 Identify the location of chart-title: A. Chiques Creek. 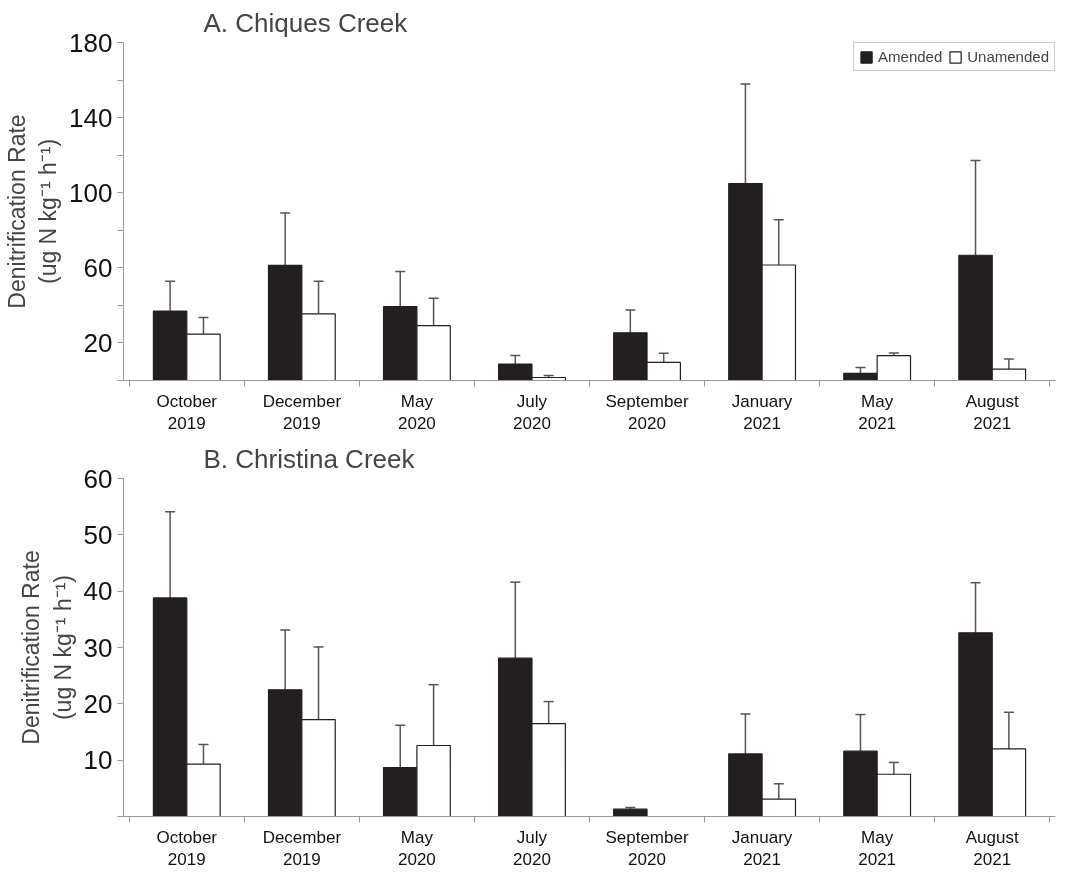
(306, 22).